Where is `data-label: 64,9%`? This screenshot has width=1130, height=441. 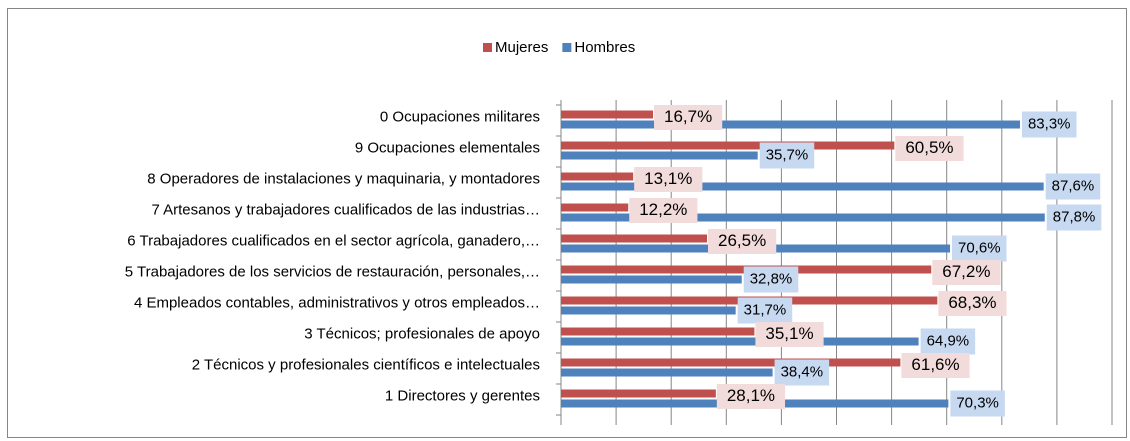 data-label: 64,9% is located at coordinates (948, 340).